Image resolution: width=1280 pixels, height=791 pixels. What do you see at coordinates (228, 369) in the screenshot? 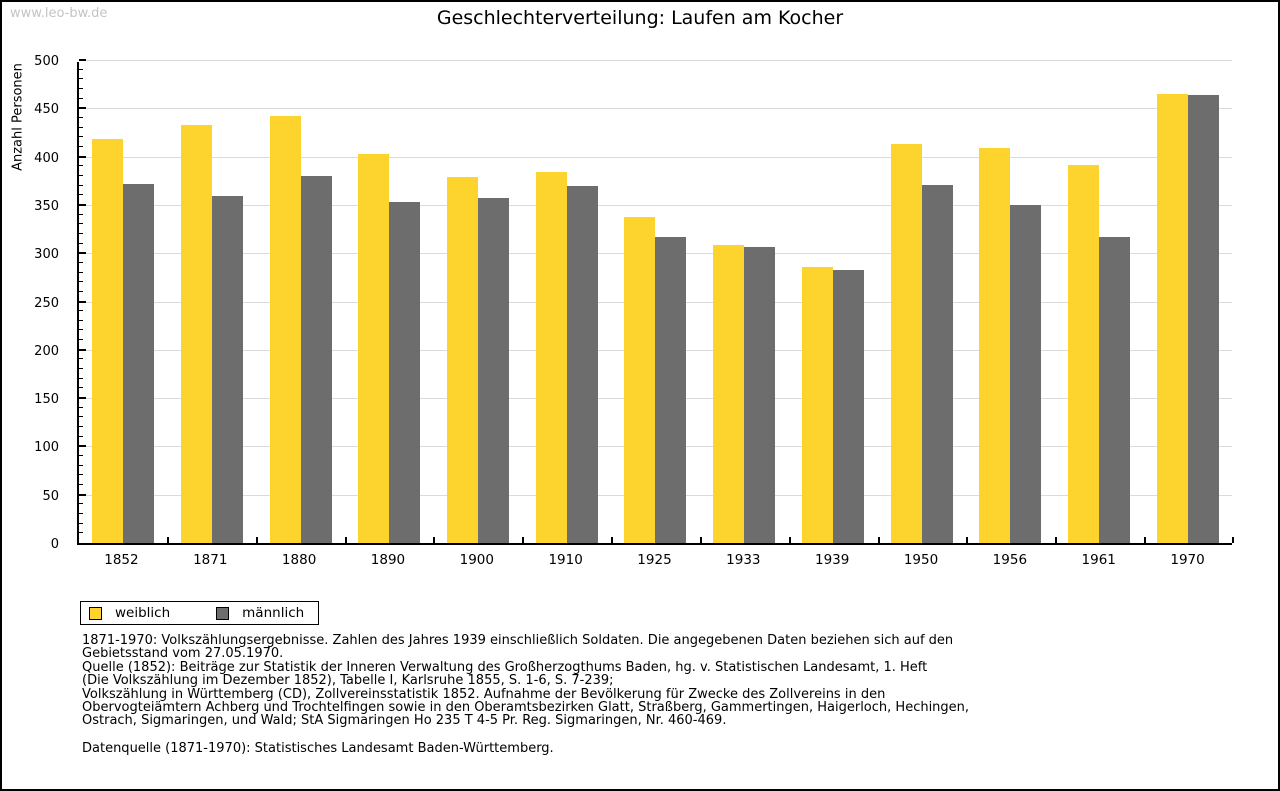
I see `bar-männlich-1871` at bounding box center [228, 369].